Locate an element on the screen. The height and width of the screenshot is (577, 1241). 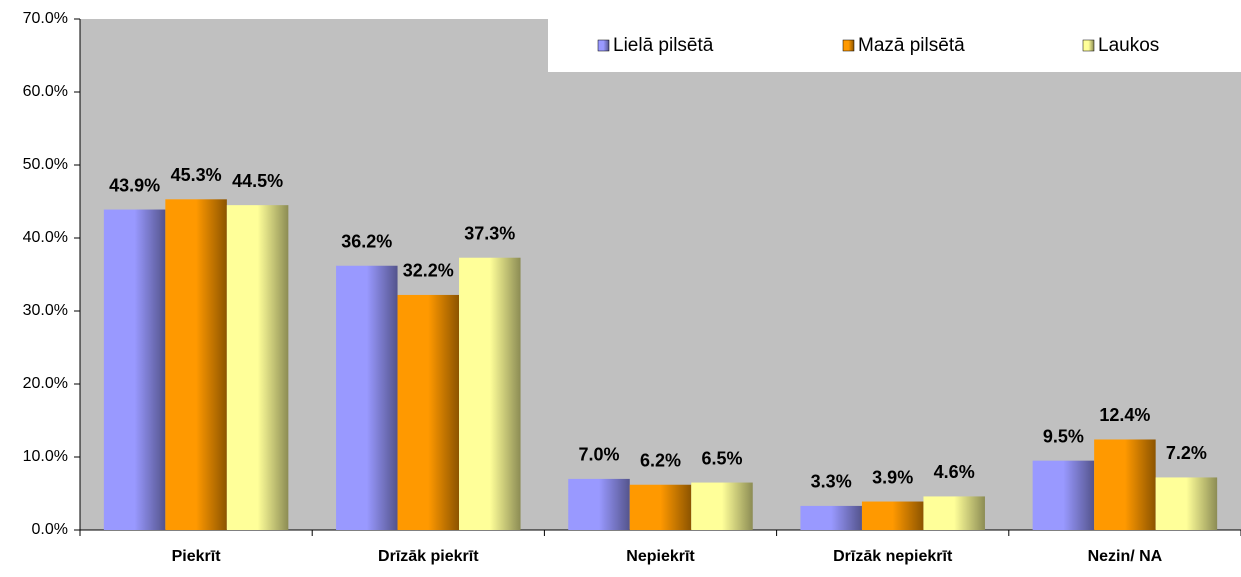
x-tick-label: Drīzāk piekrīt is located at coordinates (428, 556).